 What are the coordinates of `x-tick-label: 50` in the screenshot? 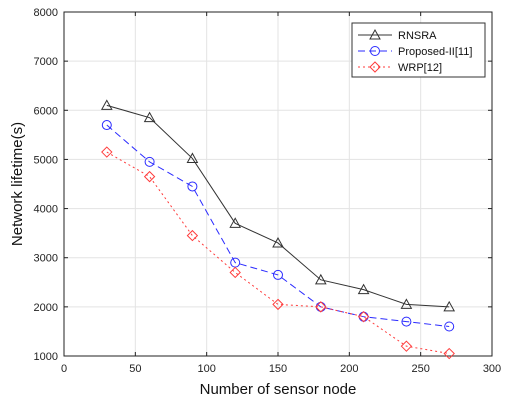 It's located at (135, 369).